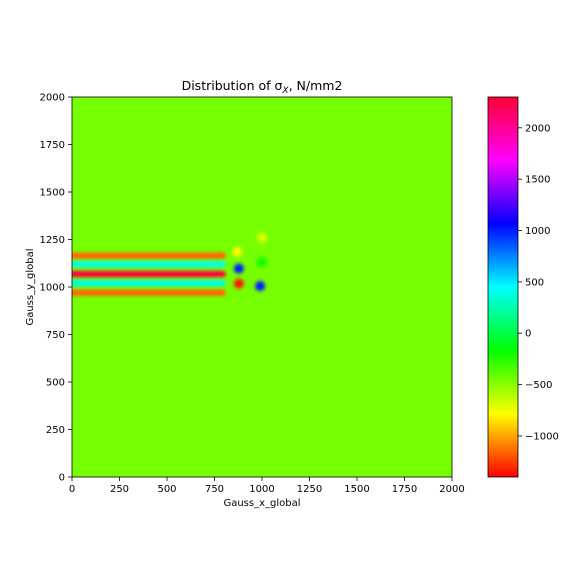 This screenshot has width=576, height=576. Describe the element at coordinates (166, 489) in the screenshot. I see `x-tick-label: 500` at that location.